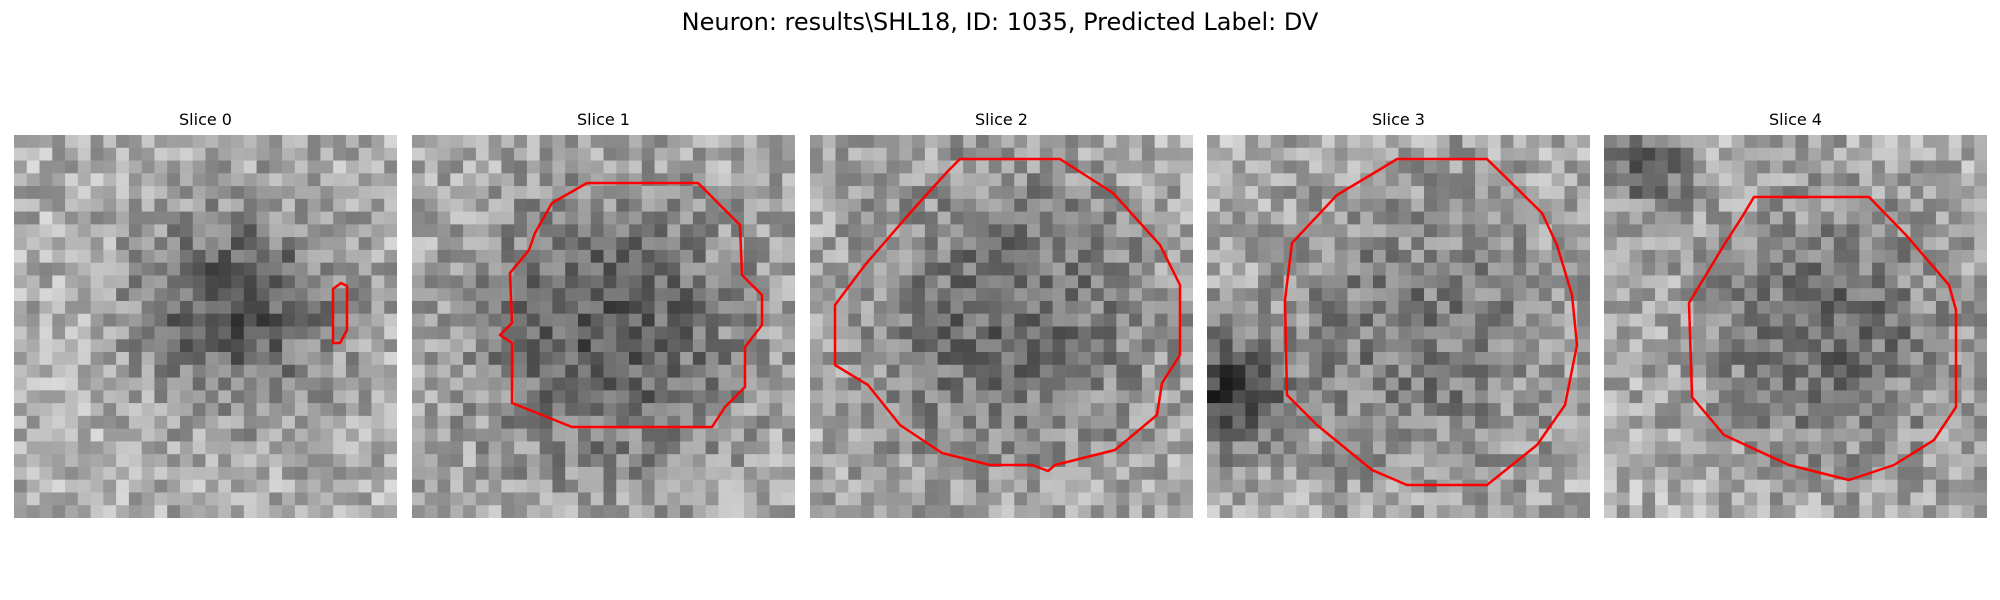  I want to click on slice-0-image, so click(205, 326).